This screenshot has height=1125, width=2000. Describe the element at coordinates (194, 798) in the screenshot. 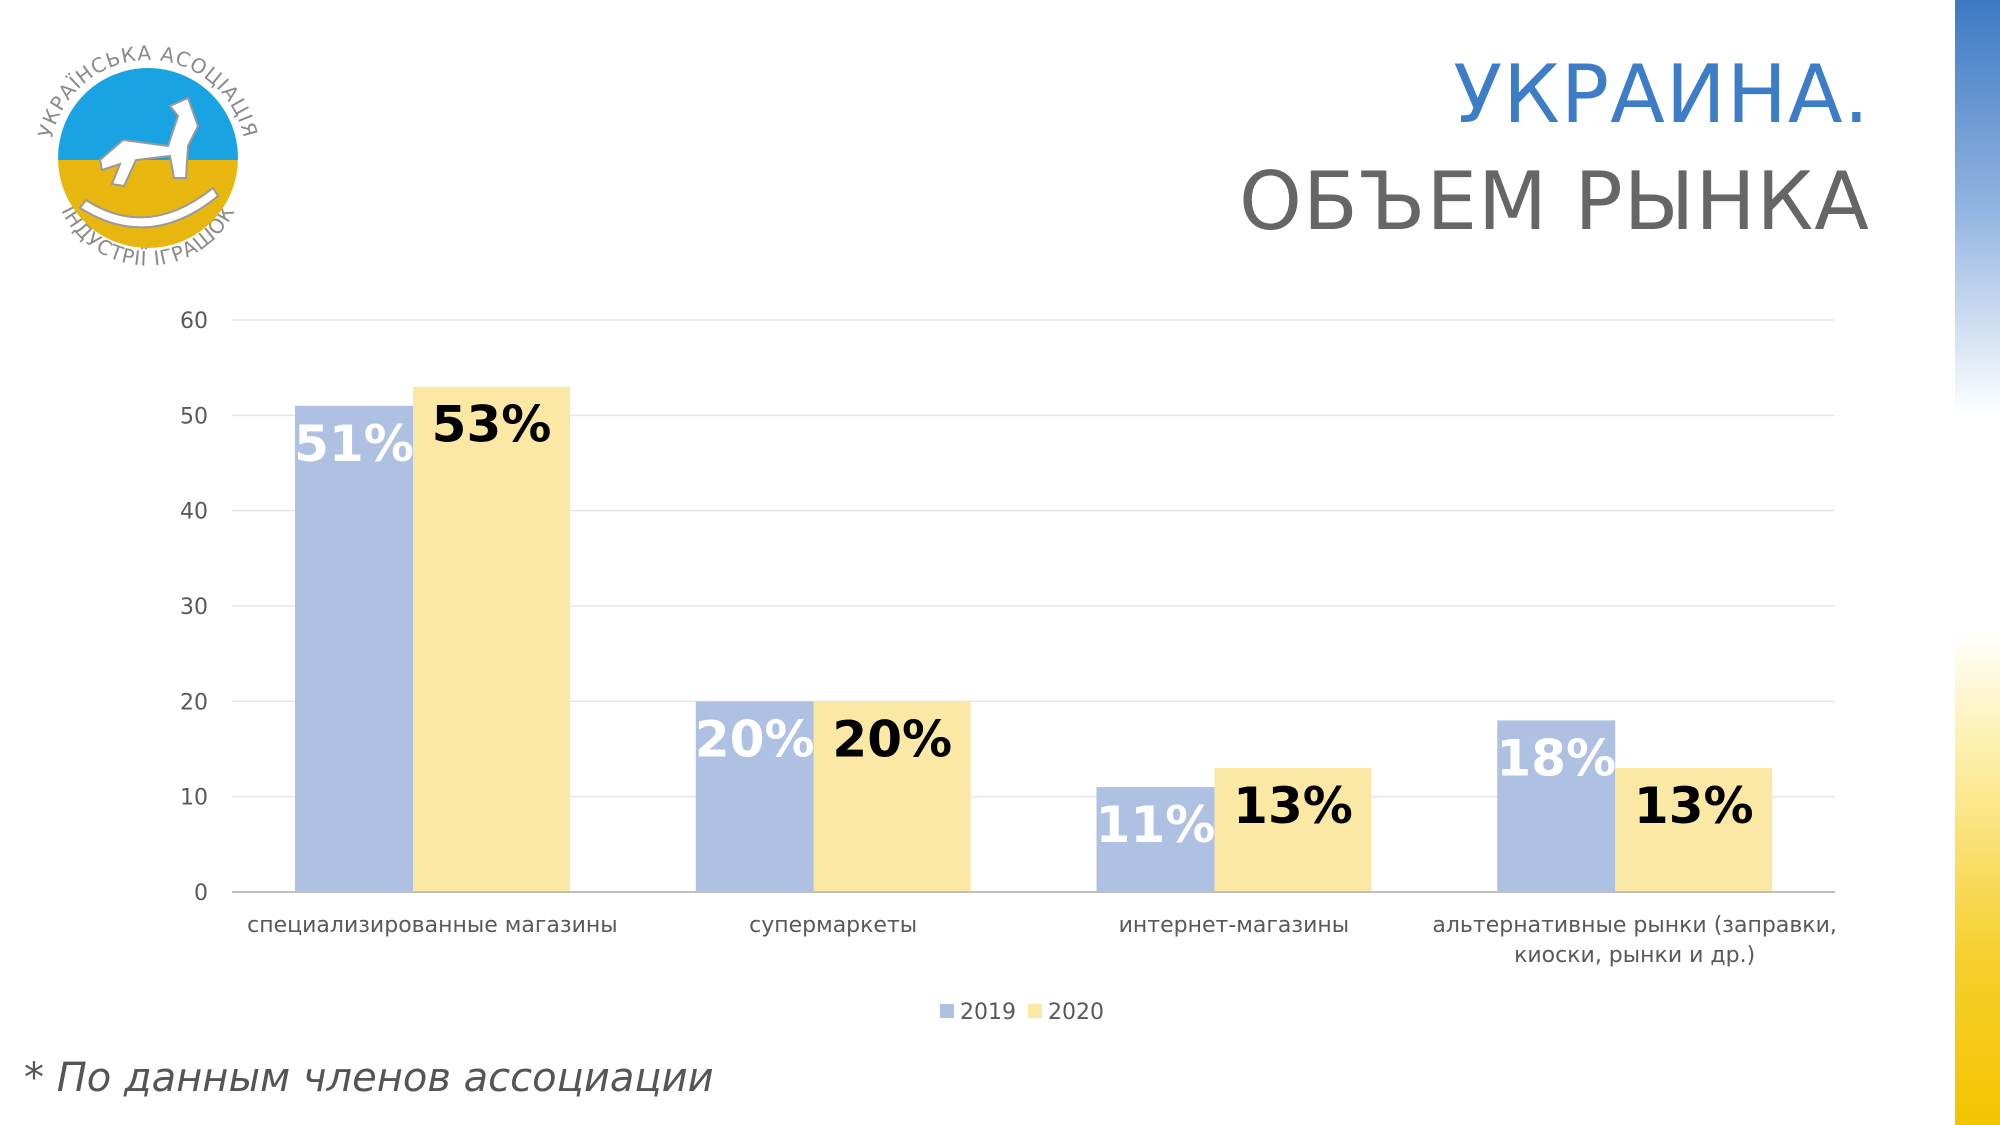

I see `y-tick-label: 10` at that location.